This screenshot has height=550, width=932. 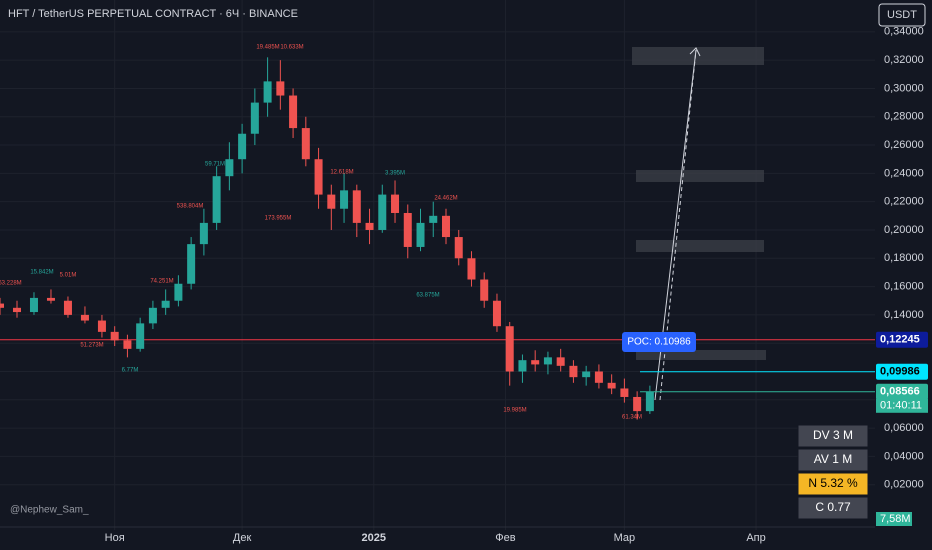 I want to click on stat-label: N 5.32 %, so click(x=833, y=483).